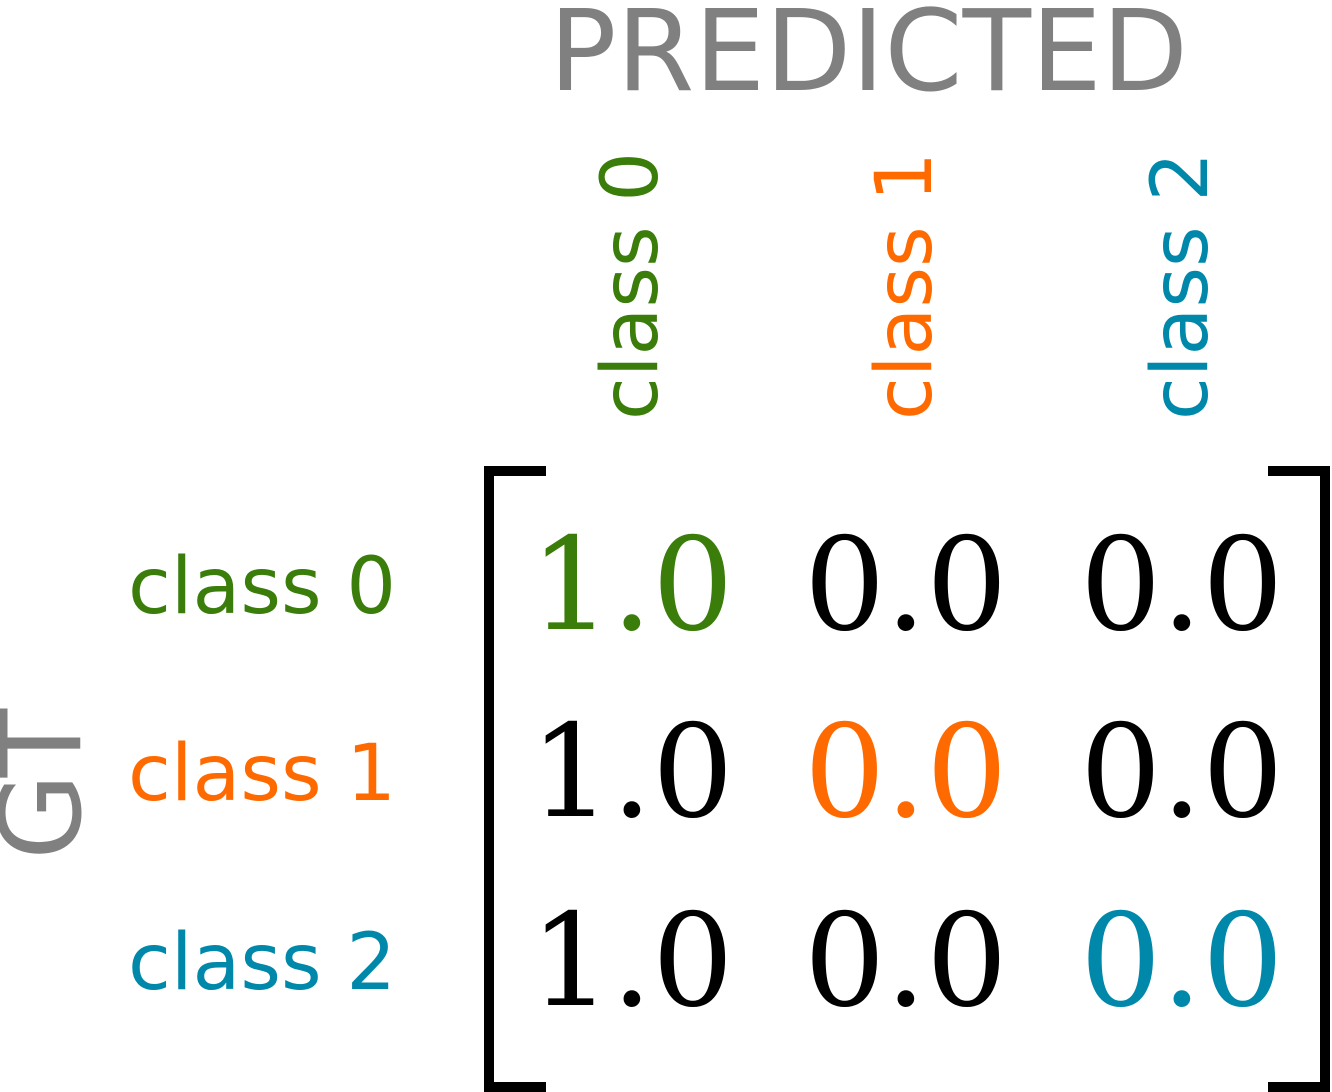 The width and height of the screenshot is (1332, 1092). I want to click on row-header-class-1: class 1, so click(262, 774).